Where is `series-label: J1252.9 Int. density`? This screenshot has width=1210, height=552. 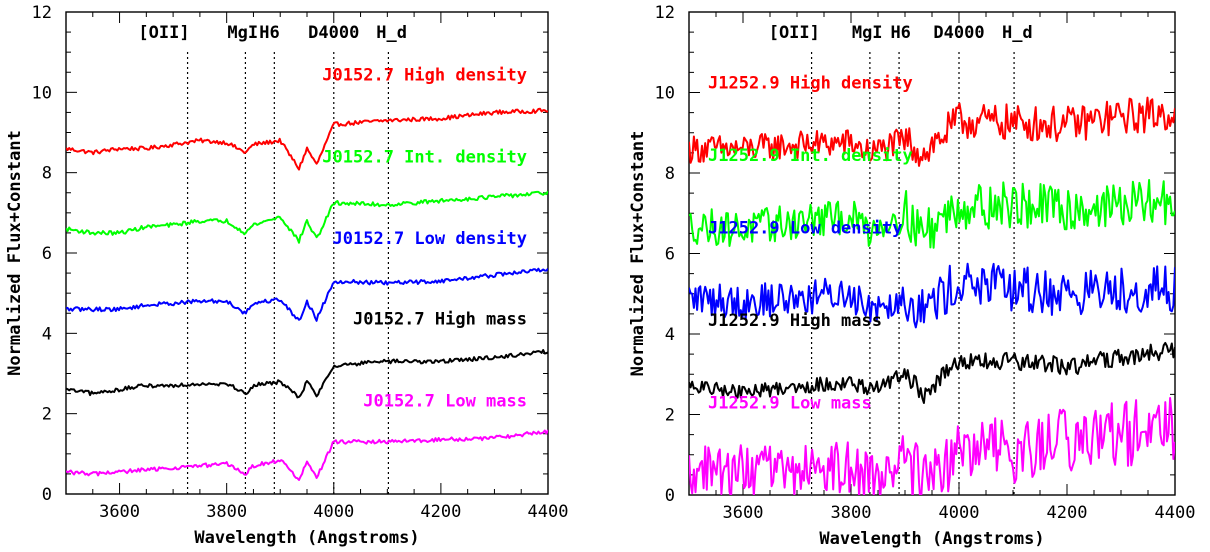 series-label: J1252.9 Int. density is located at coordinates (810, 156).